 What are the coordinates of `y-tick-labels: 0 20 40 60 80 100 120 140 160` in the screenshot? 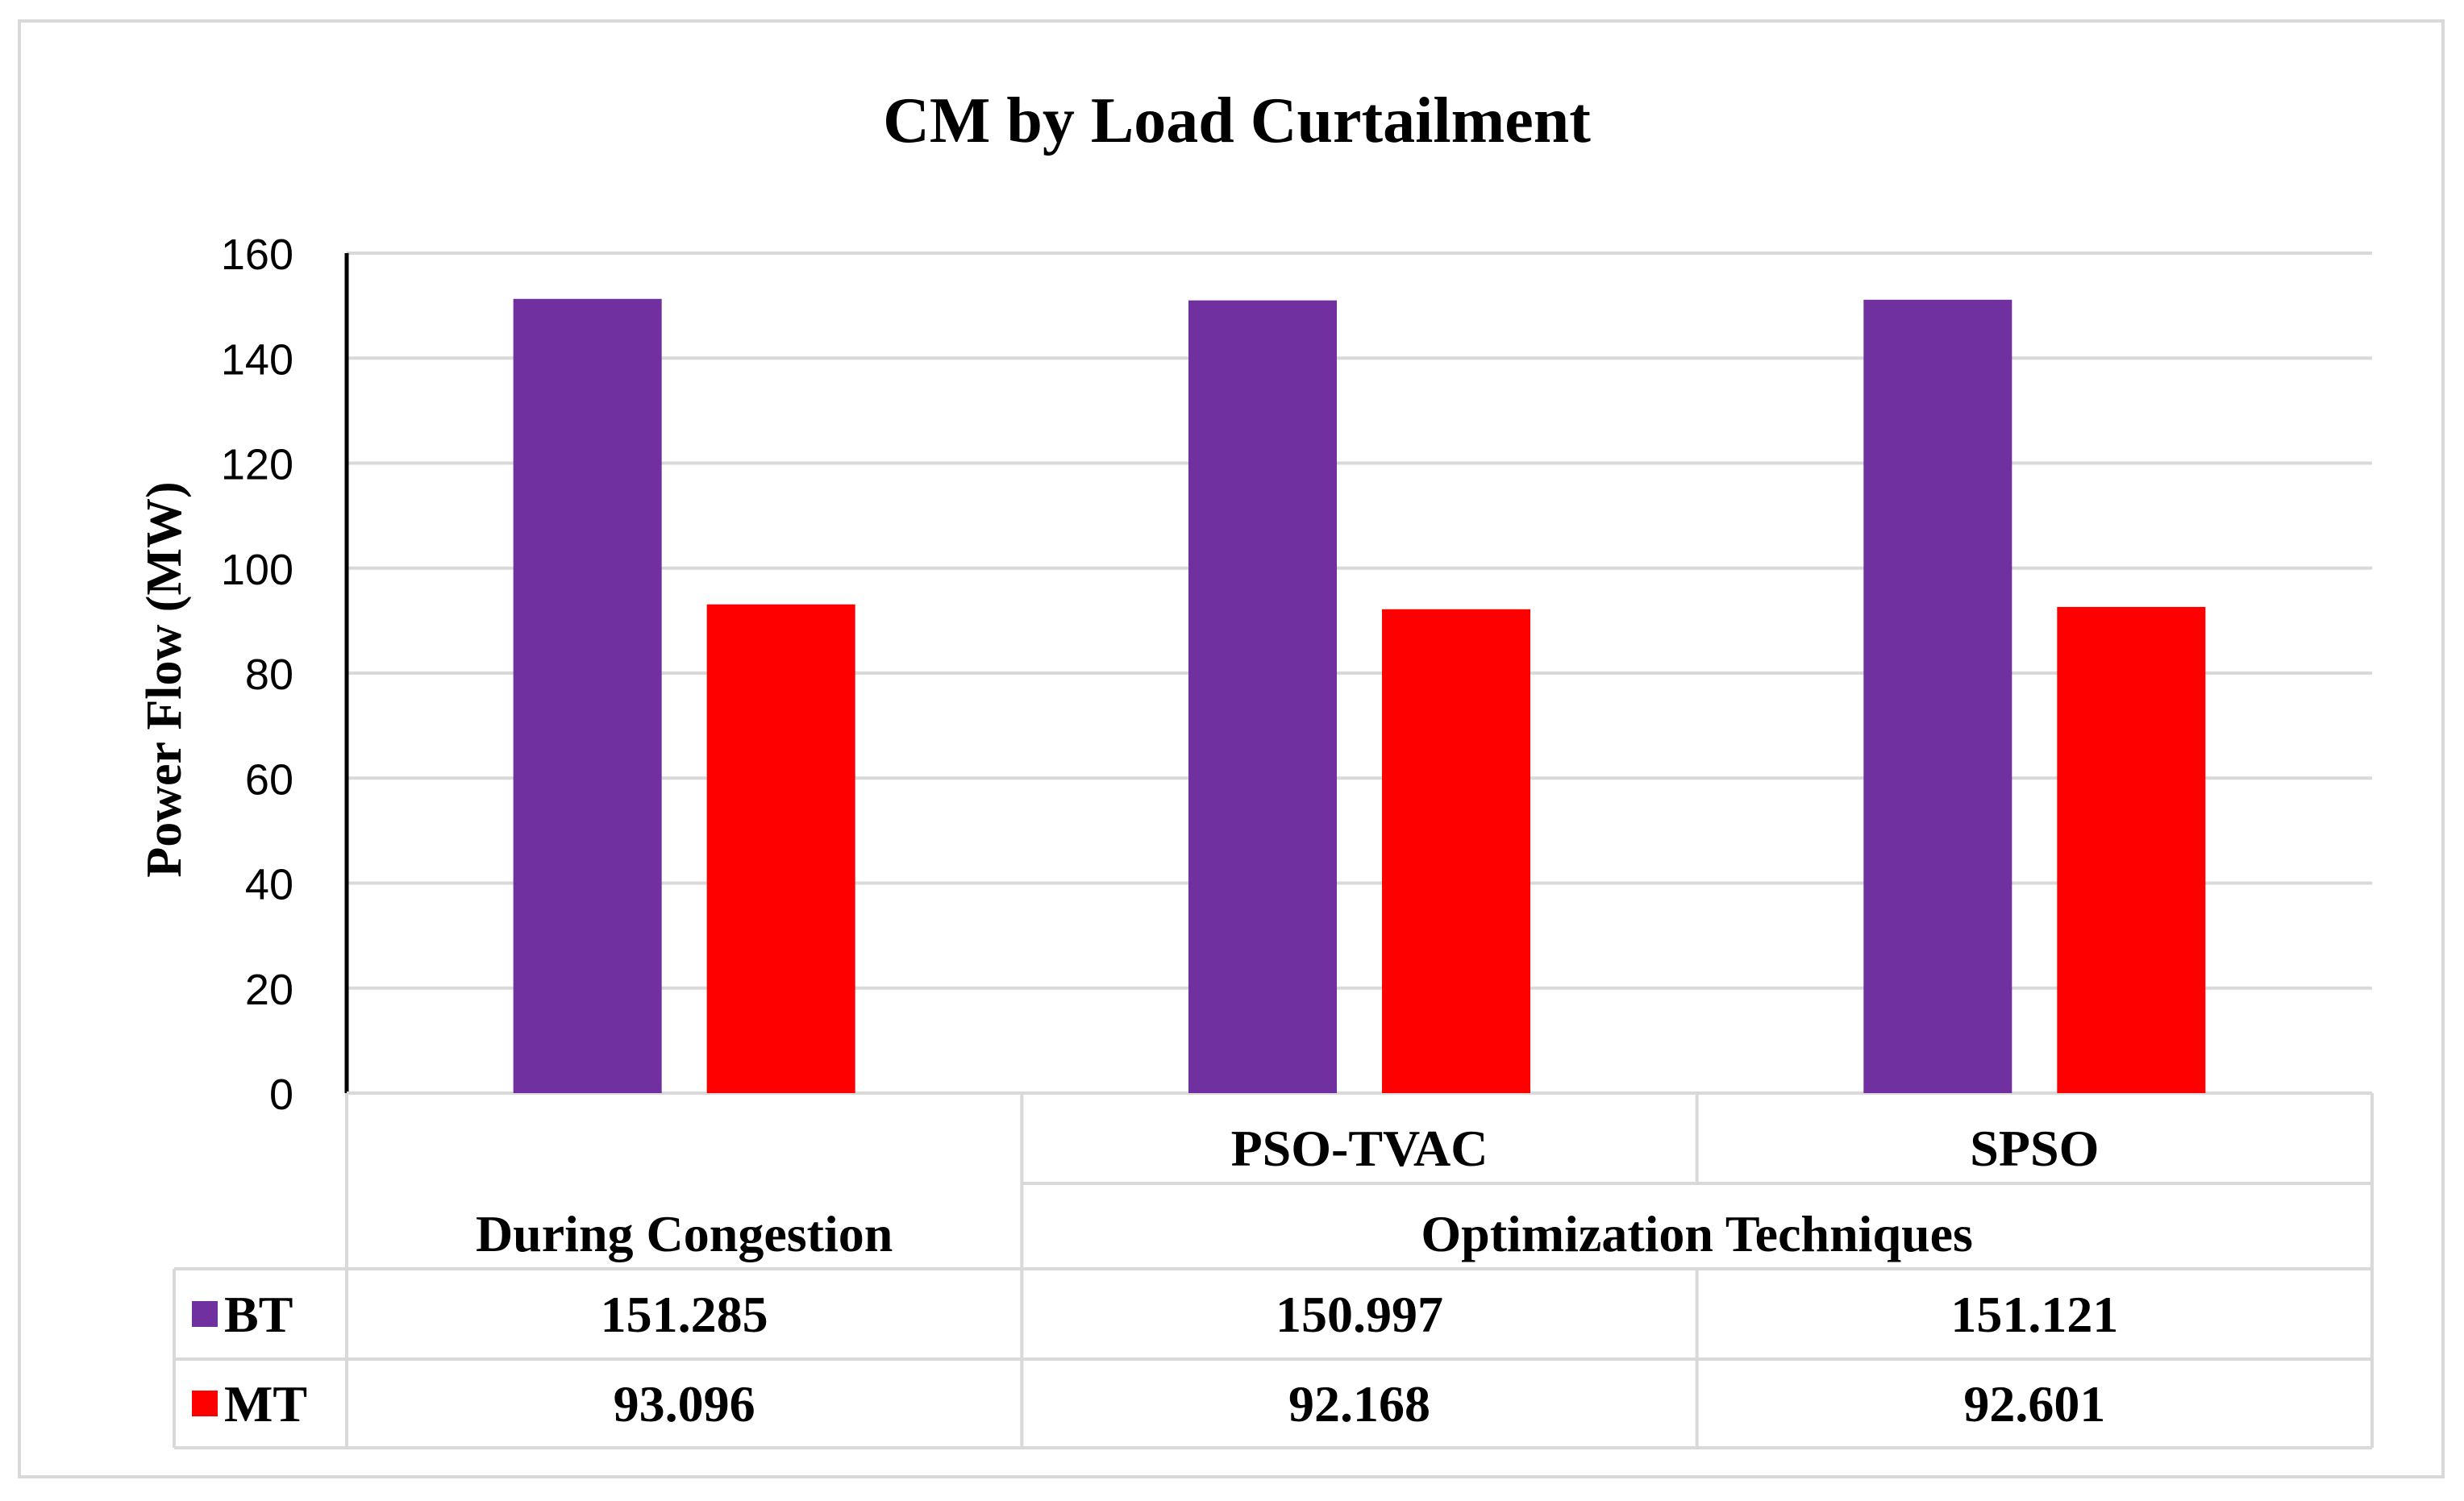 It's located at (257, 675).